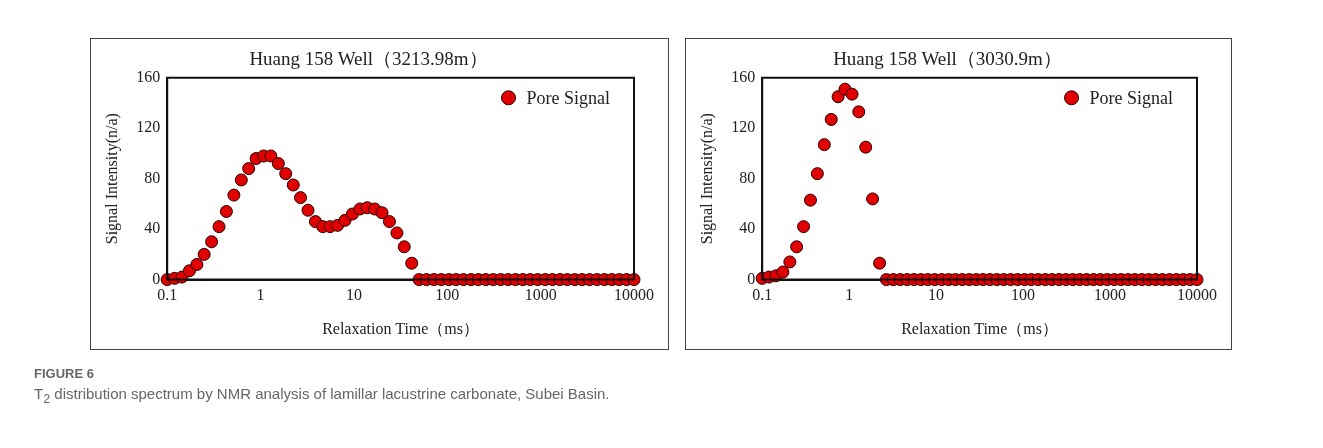 This screenshot has height=448, width=1323. What do you see at coordinates (64, 373) in the screenshot?
I see `caption: FIGURE 6` at bounding box center [64, 373].